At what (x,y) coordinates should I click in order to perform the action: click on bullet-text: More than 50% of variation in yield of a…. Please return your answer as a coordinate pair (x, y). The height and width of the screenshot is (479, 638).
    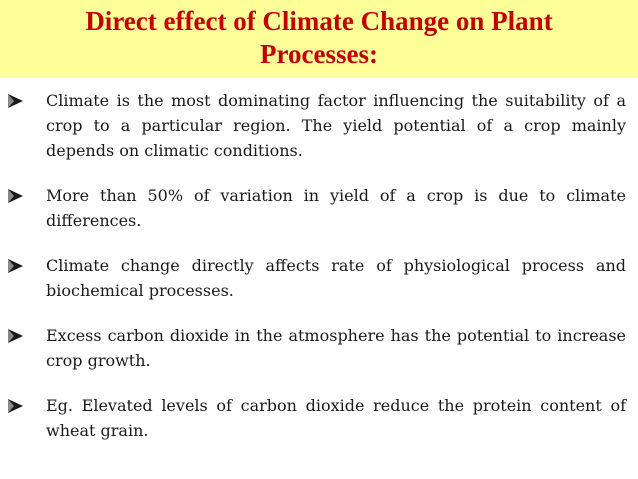
    Looking at the image, I should click on (336, 208).